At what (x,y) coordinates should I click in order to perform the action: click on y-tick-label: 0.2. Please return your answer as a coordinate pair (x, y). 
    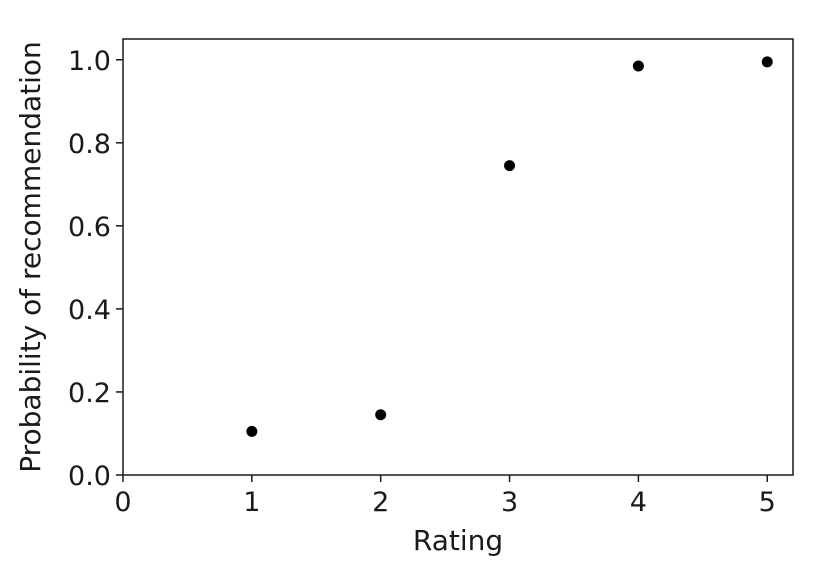
    Looking at the image, I should click on (89, 393).